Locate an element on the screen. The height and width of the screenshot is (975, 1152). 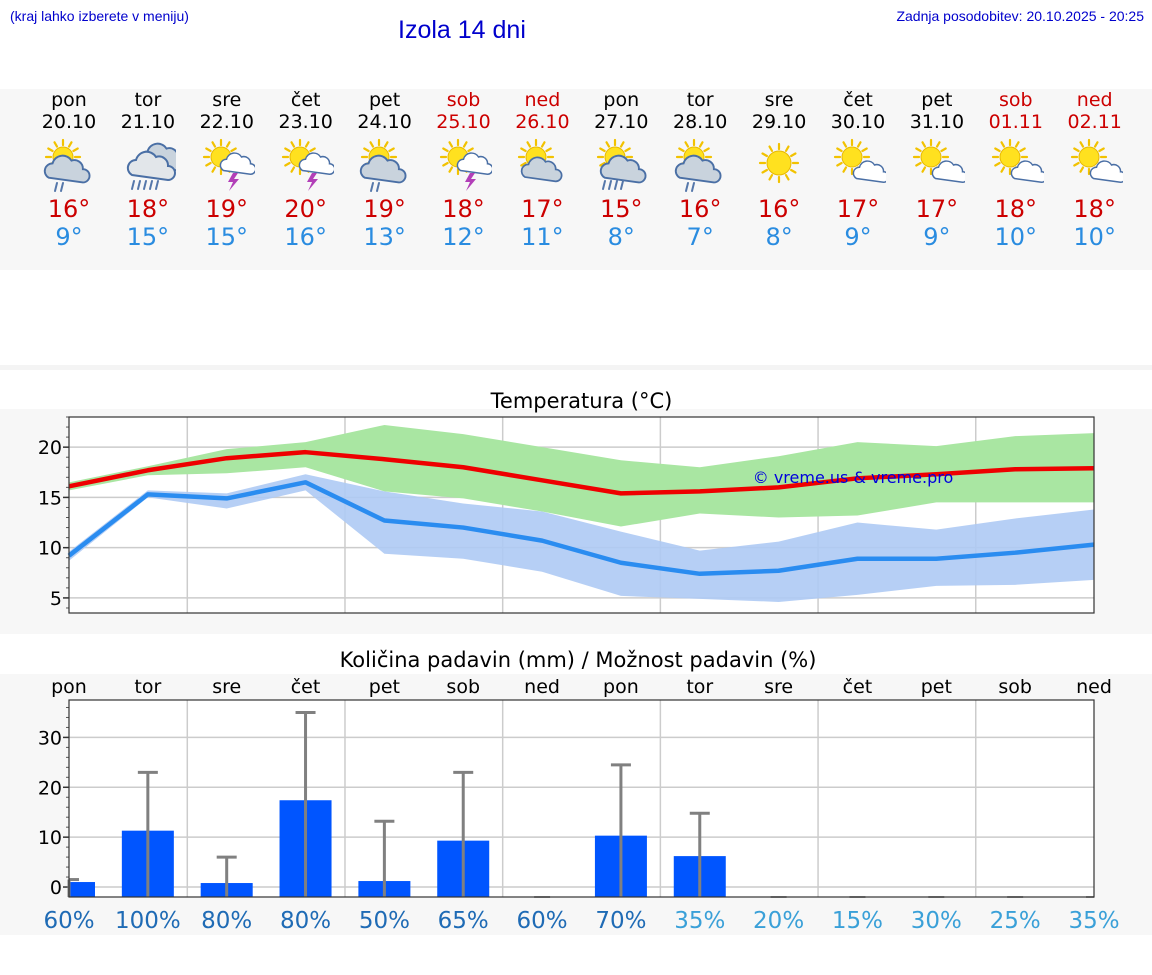
min-temperature: 15° is located at coordinates (227, 237).